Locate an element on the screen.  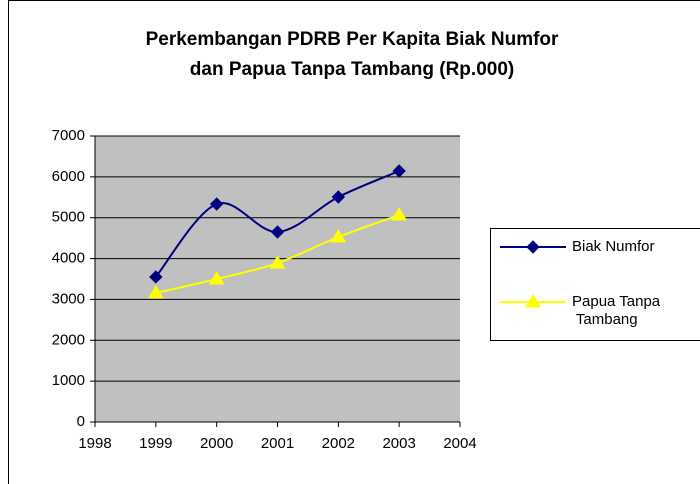
y-tick-label: 6000 is located at coordinates (68, 176).